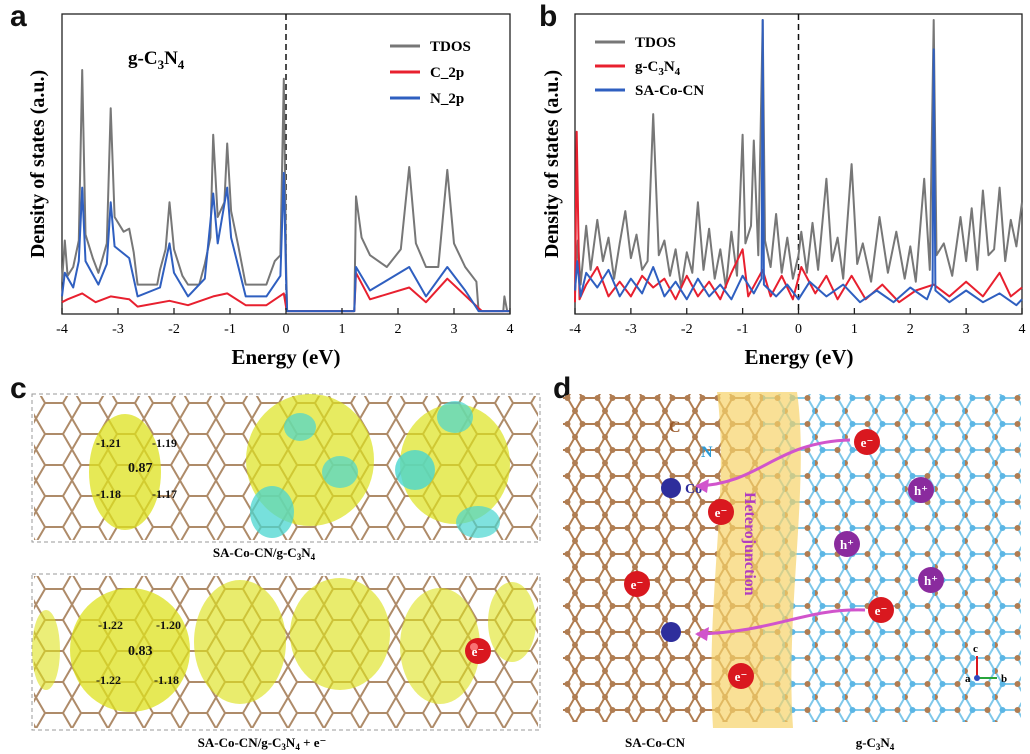 The image size is (1030, 754). I want to click on charge-label: 0.83, so click(140, 651).